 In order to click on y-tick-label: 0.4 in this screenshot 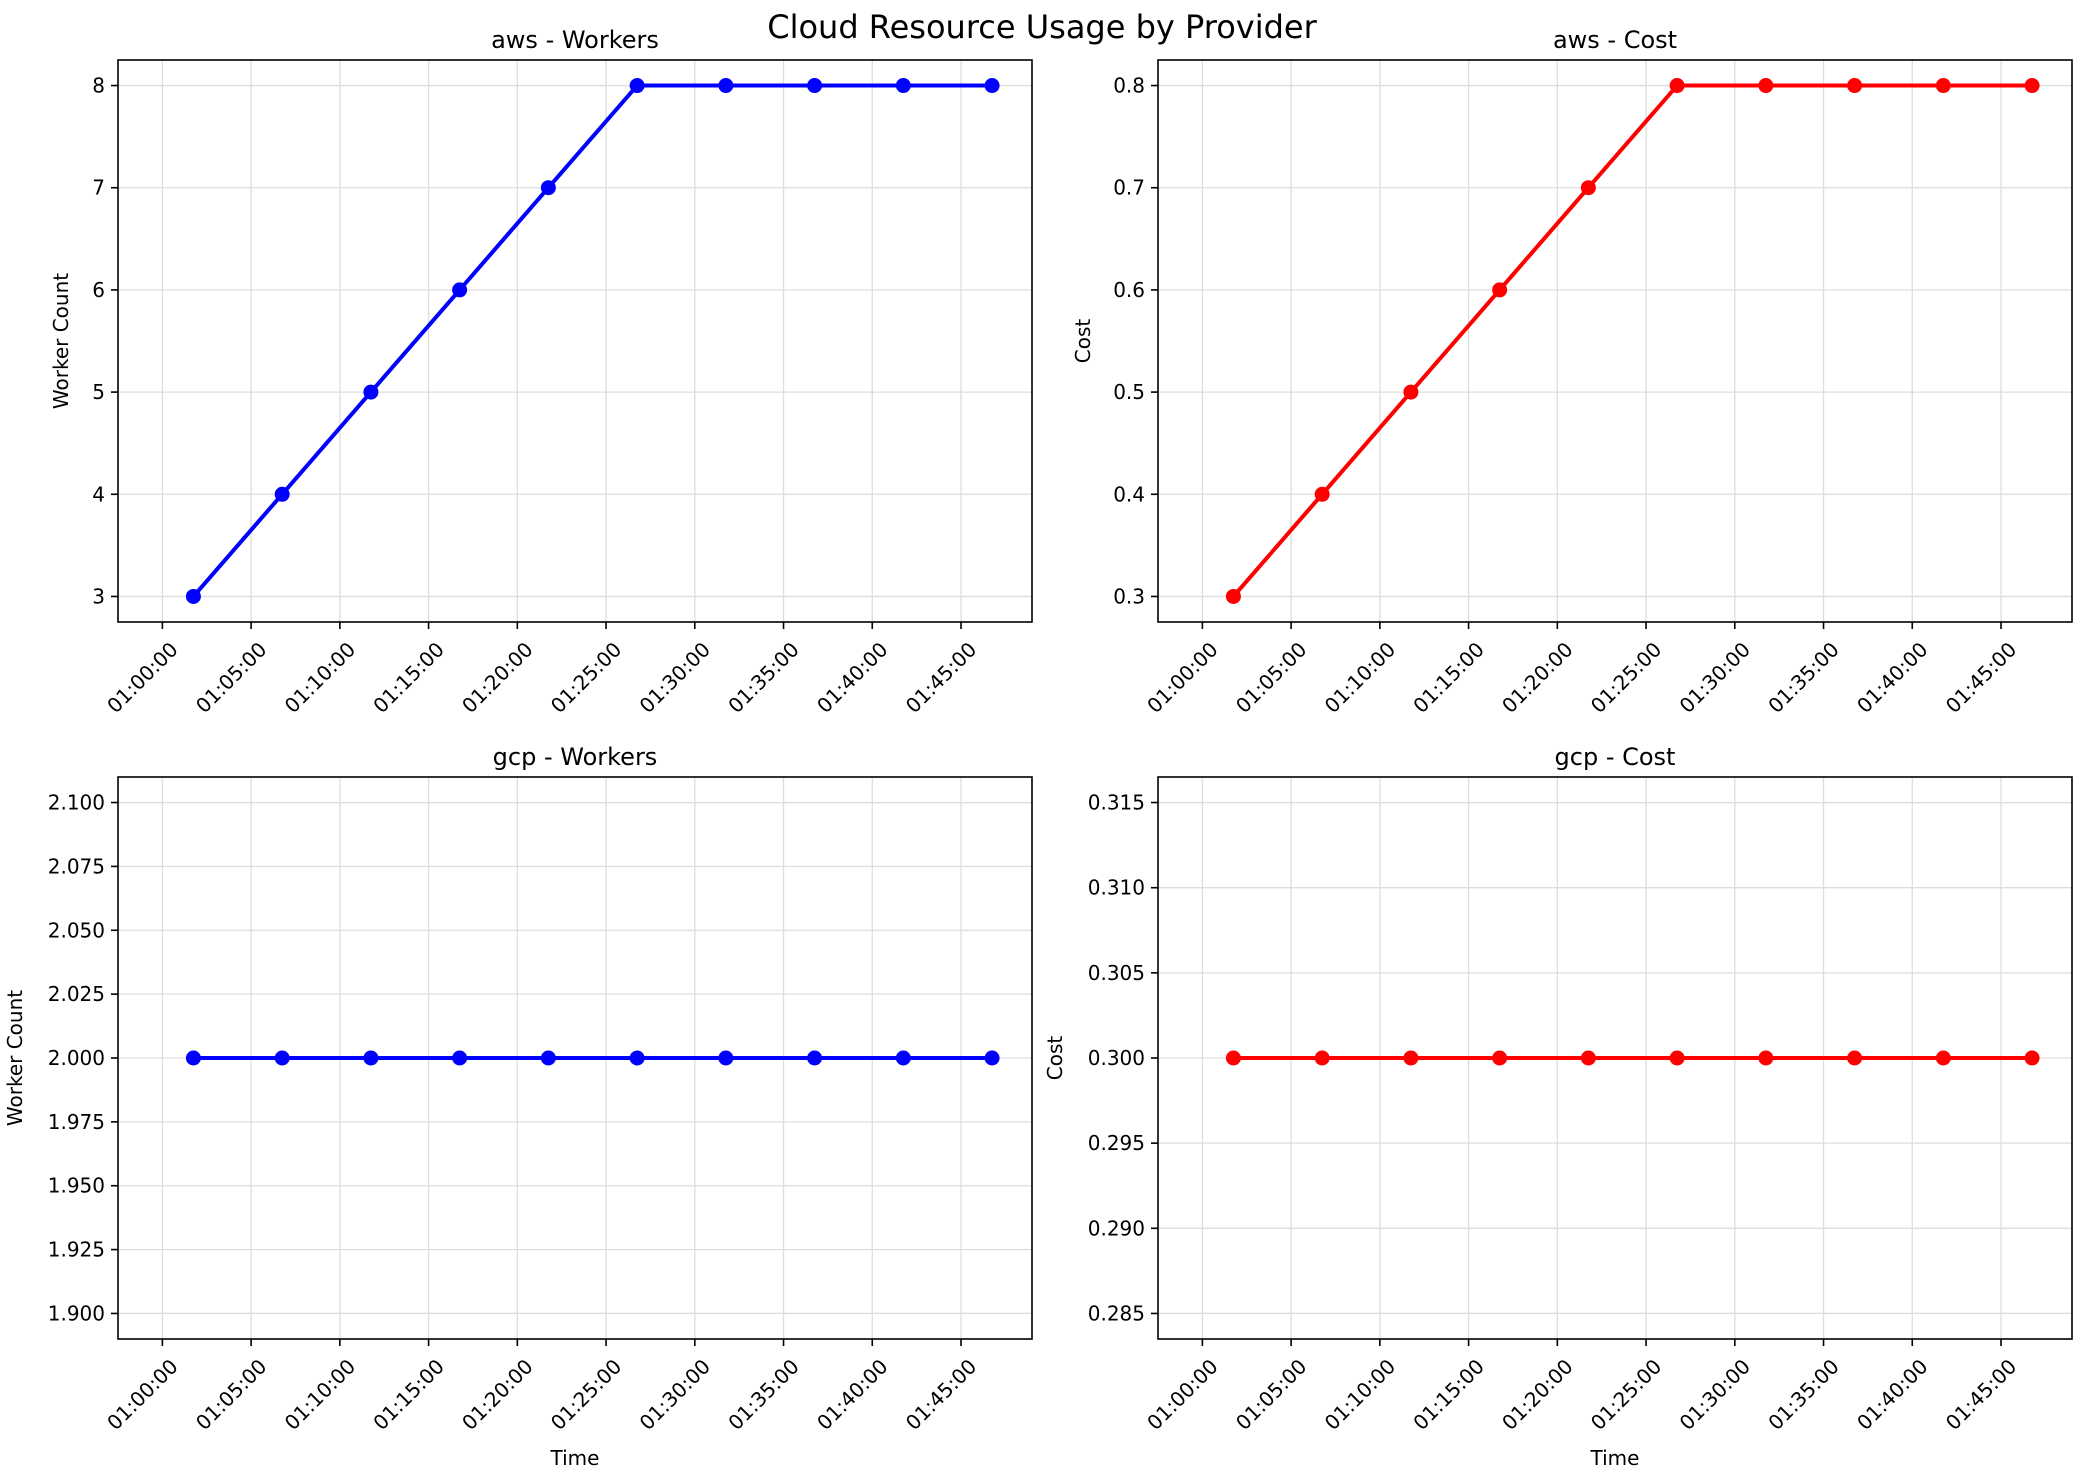, I will do `click(1129, 494)`.